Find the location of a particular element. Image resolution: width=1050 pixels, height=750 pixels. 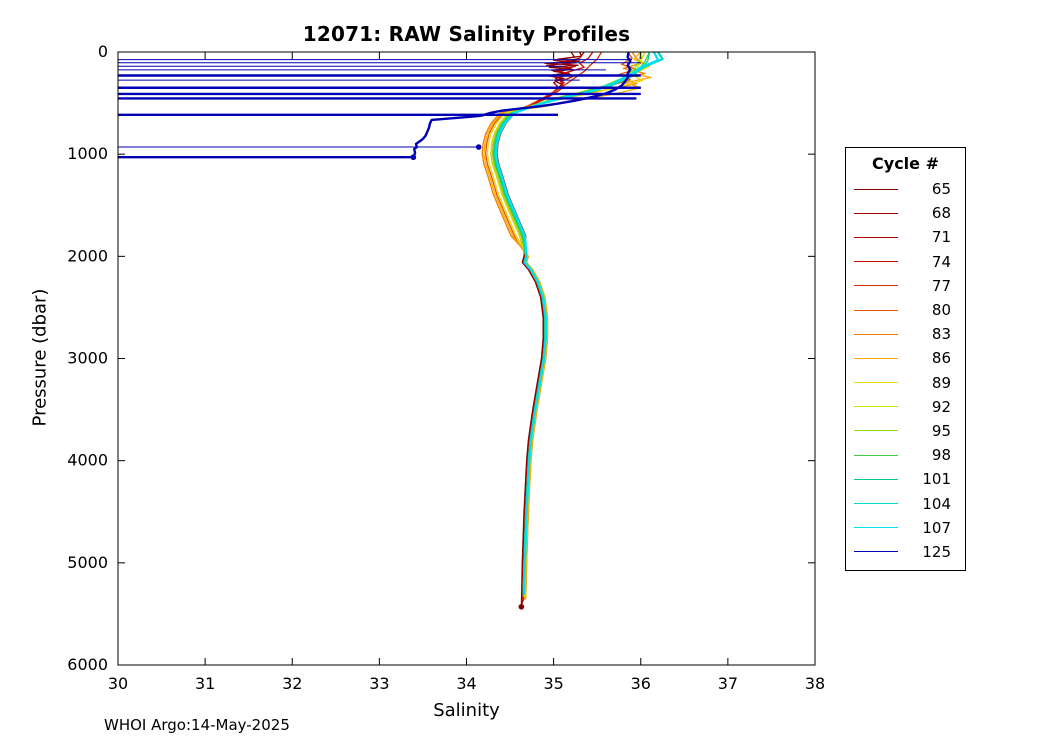

y-tick-label: 2000 is located at coordinates (87, 255).